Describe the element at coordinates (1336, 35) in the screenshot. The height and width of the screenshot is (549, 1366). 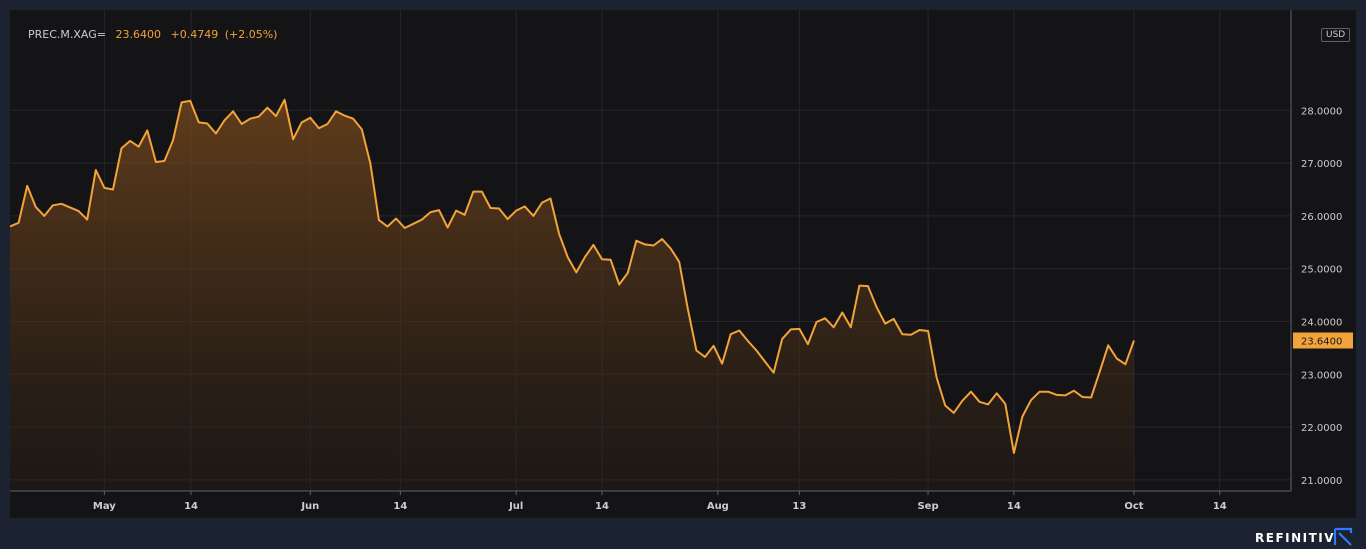
I see `currency-button: USD` at that location.